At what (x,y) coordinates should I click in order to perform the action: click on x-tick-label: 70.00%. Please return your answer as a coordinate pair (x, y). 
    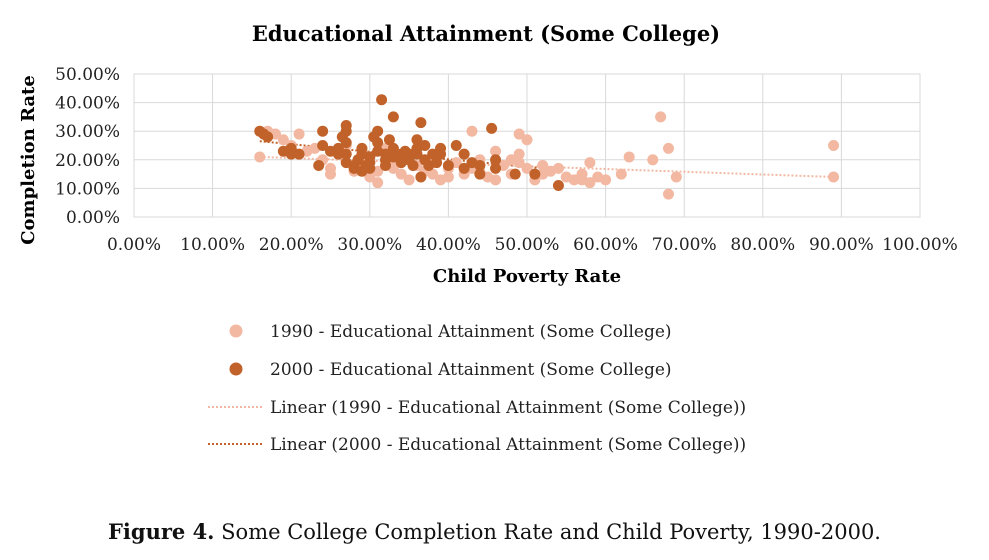
    Looking at the image, I should click on (684, 245).